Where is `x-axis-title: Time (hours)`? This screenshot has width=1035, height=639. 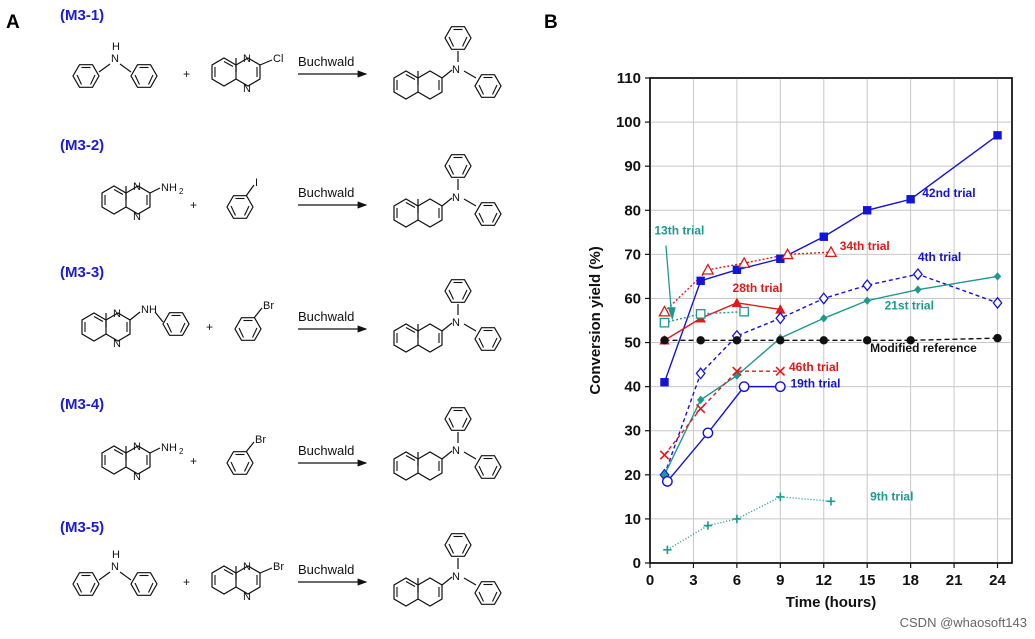 x-axis-title: Time (hours) is located at coordinates (831, 602).